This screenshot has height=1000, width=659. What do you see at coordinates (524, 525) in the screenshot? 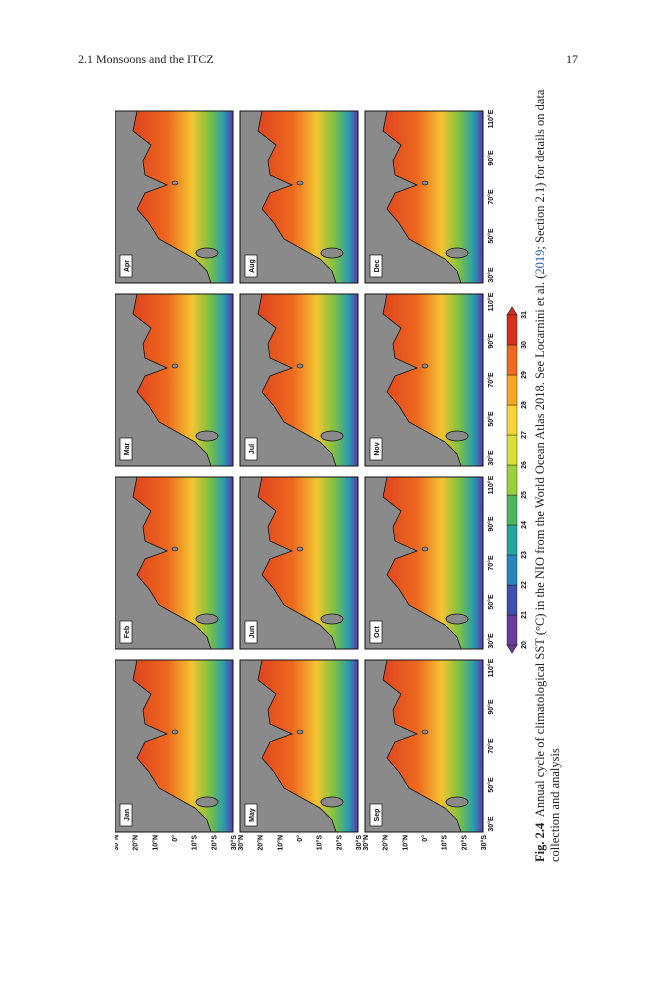
I see `colorbar-tick-label: 24` at bounding box center [524, 525].